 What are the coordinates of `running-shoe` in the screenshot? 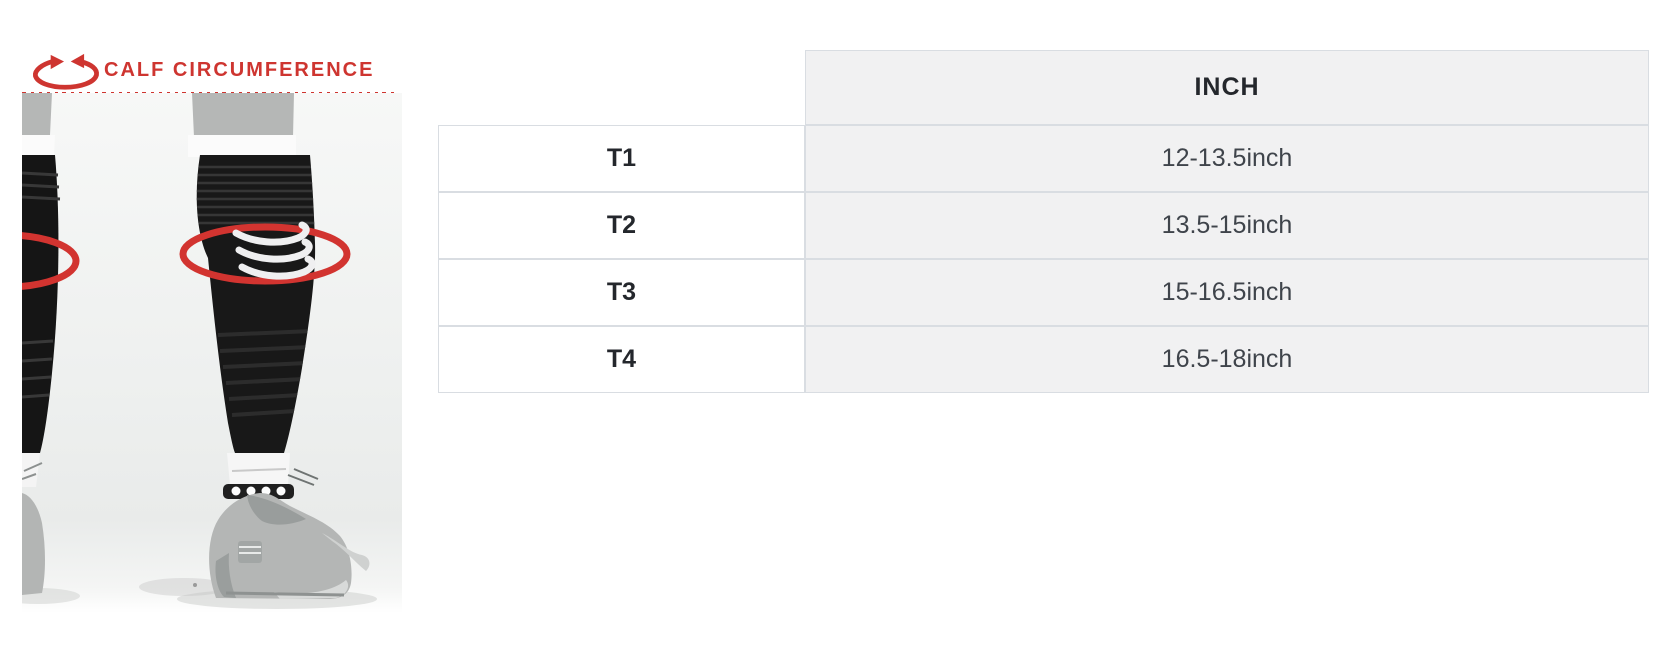 It's located at (289, 533).